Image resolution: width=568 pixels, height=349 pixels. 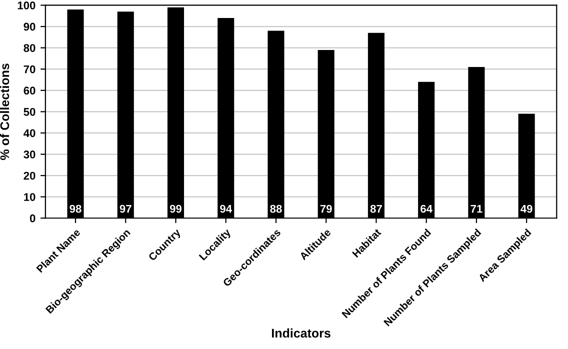 I want to click on y-tick-label: 20, so click(x=30, y=176).